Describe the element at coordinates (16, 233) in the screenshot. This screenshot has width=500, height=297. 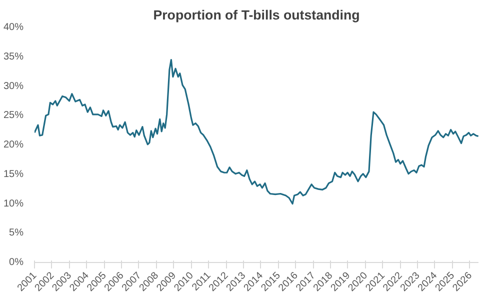
I see `y-tick-label: 5%` at that location.